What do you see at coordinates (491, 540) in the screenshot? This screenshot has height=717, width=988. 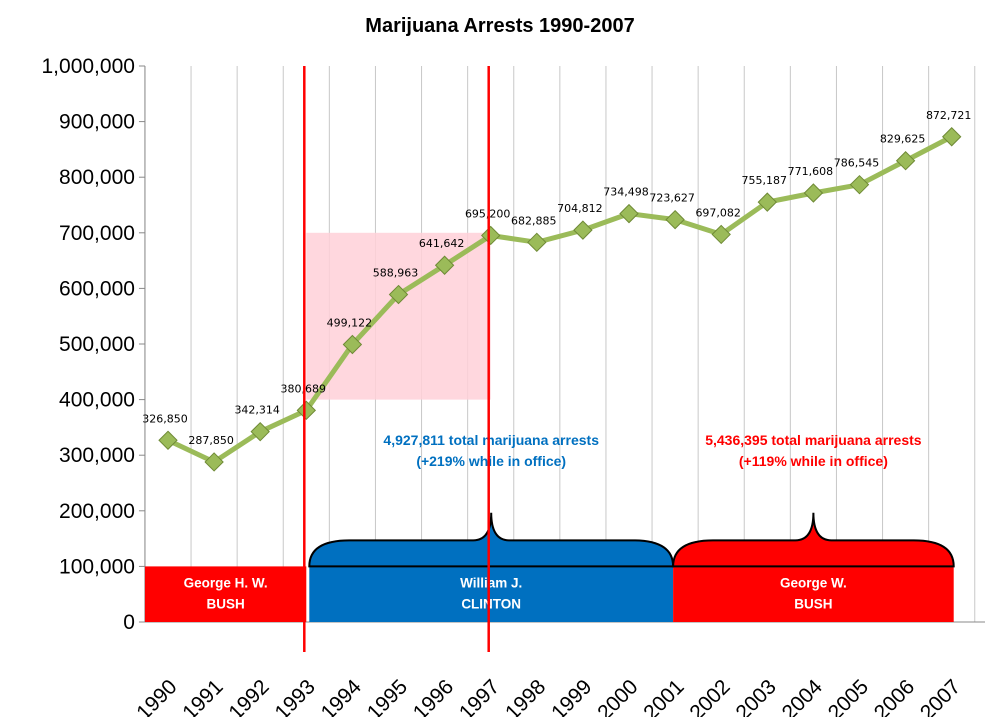 I see `clinton-brace` at bounding box center [491, 540].